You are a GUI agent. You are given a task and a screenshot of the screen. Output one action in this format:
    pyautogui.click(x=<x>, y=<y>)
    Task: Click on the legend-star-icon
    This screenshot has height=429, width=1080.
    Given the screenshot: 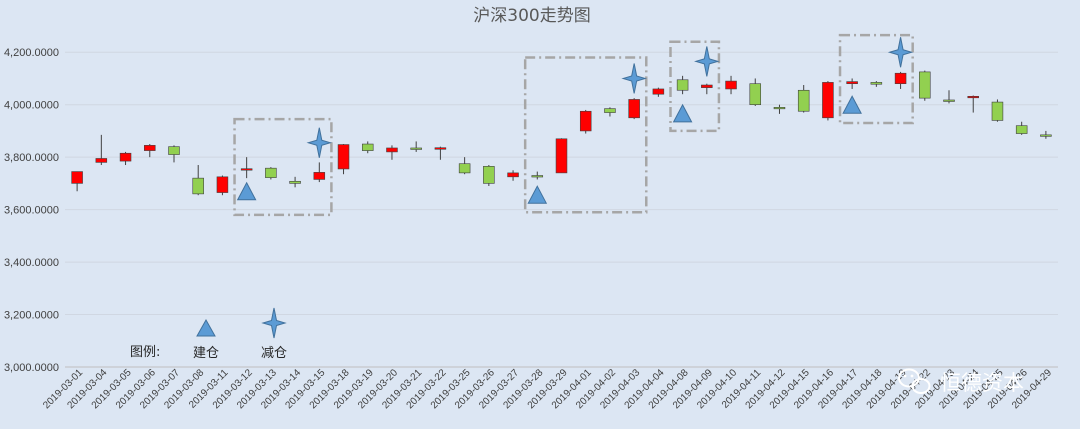 What is the action you would take?
    pyautogui.click(x=274, y=323)
    